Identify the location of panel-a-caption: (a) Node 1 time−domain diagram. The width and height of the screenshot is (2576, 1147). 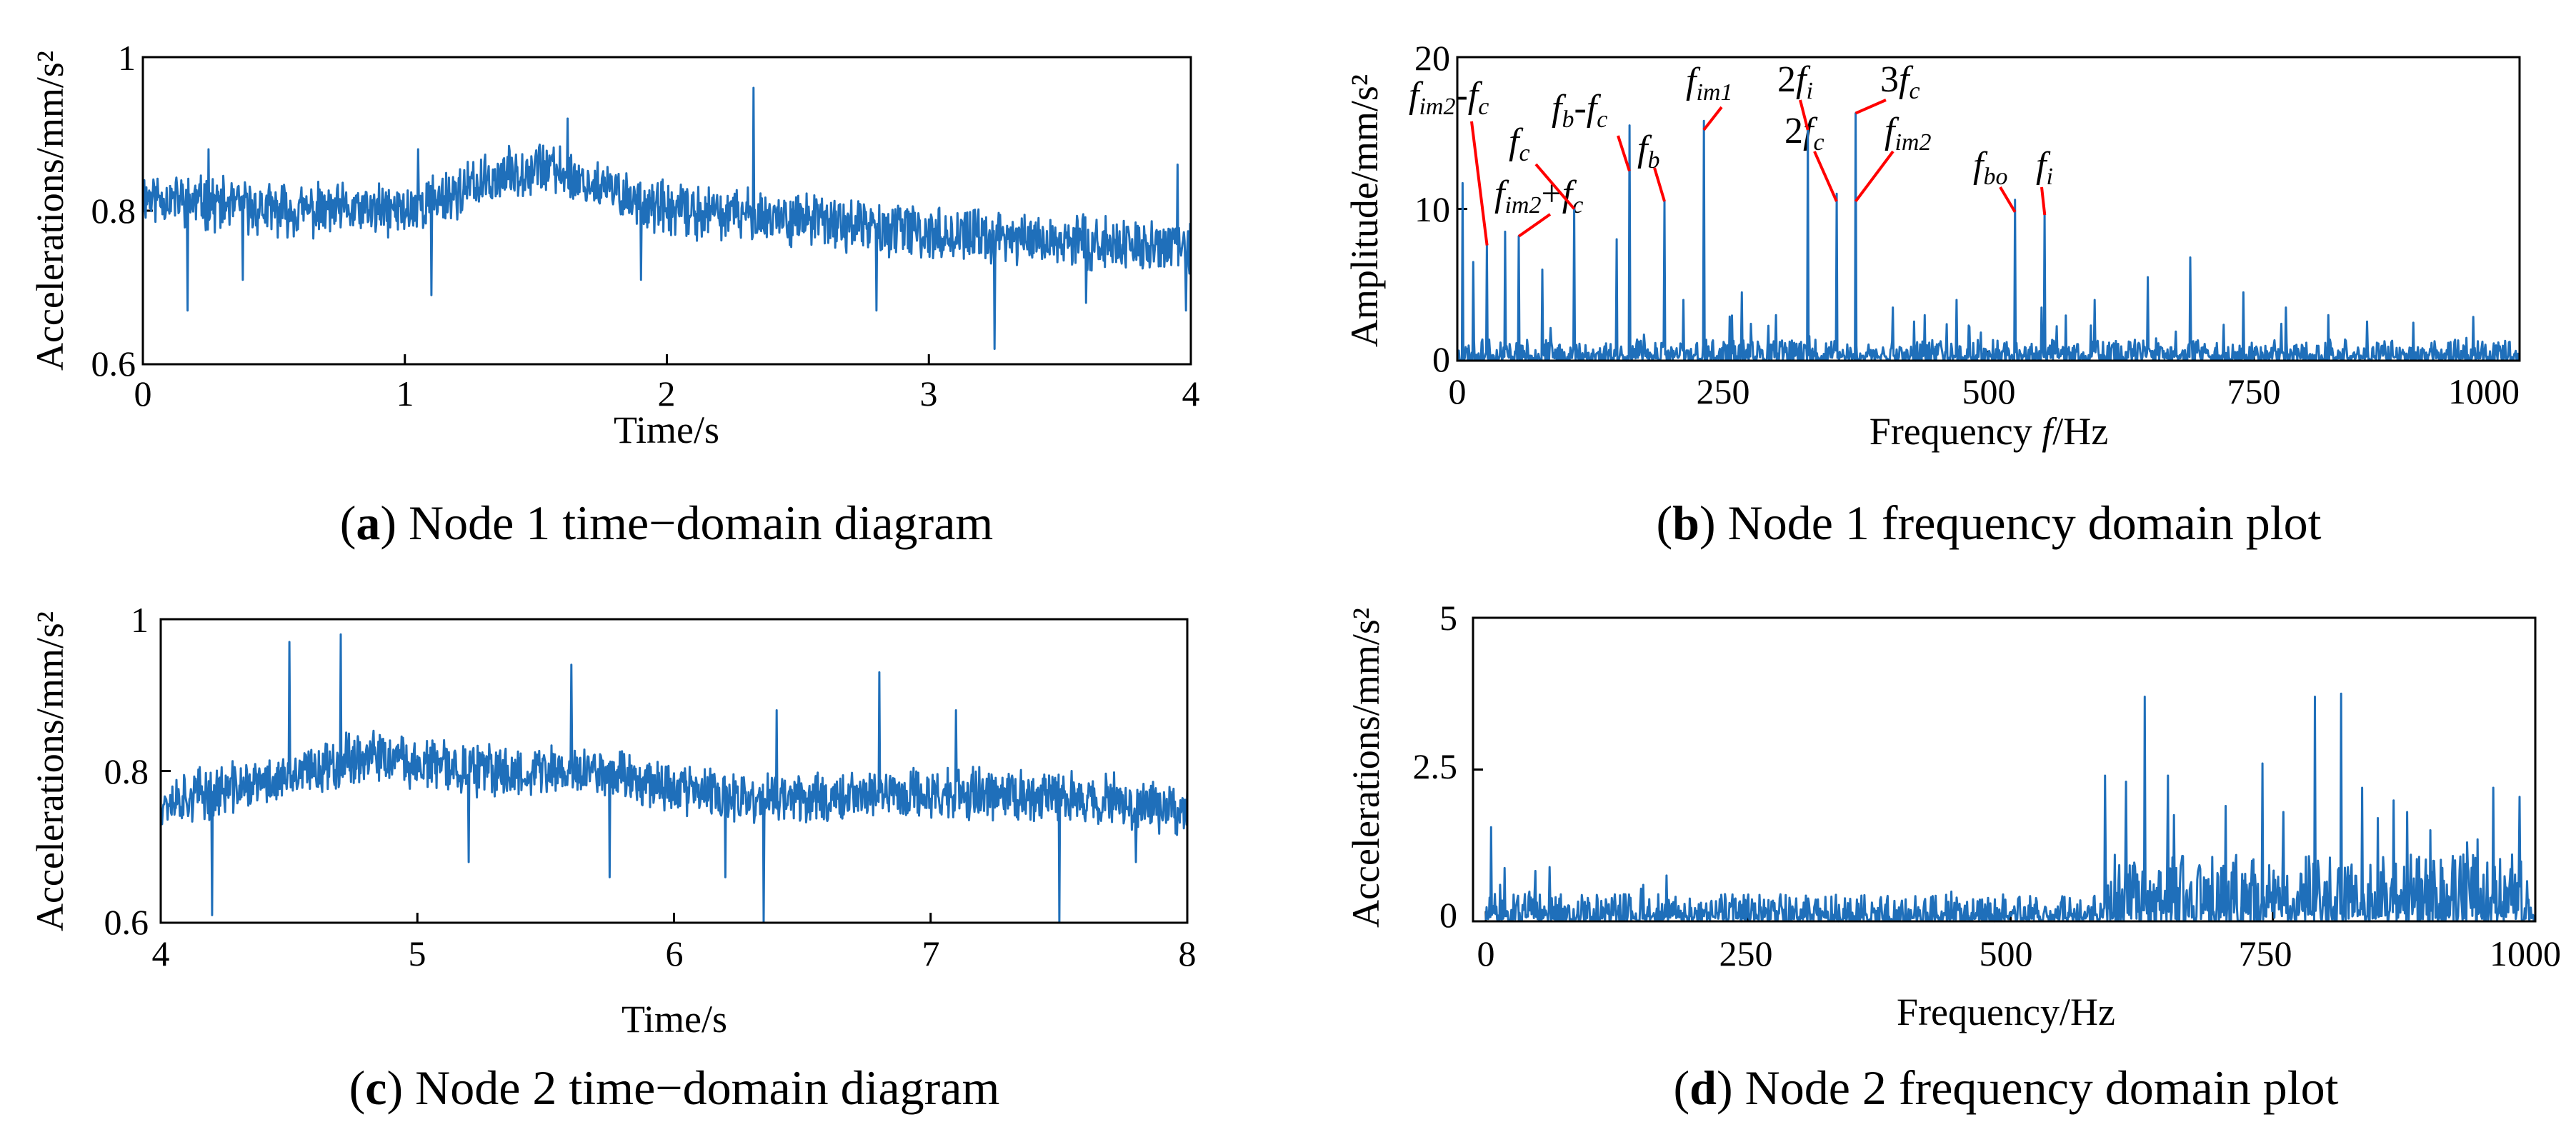
(667, 523).